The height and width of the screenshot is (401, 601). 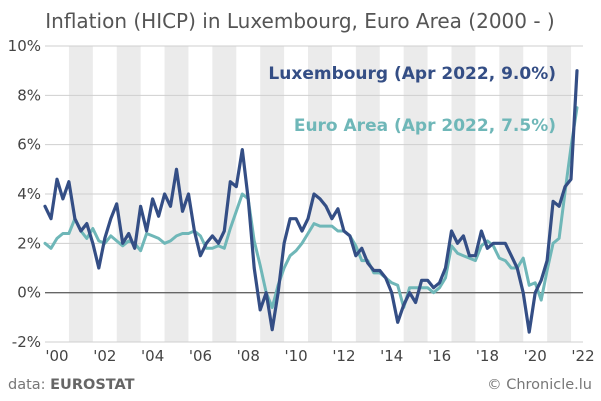 I want to click on x-tick-label: '08, so click(x=248, y=356).